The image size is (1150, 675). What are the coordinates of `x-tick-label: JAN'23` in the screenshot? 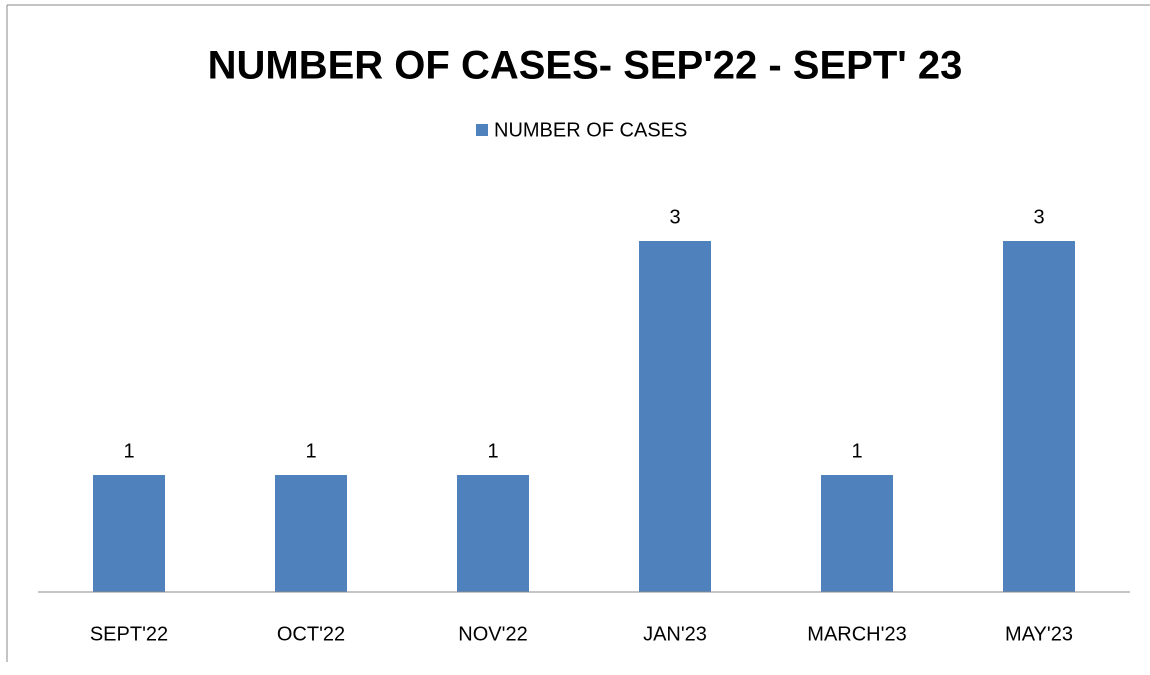 It's located at (675, 634).